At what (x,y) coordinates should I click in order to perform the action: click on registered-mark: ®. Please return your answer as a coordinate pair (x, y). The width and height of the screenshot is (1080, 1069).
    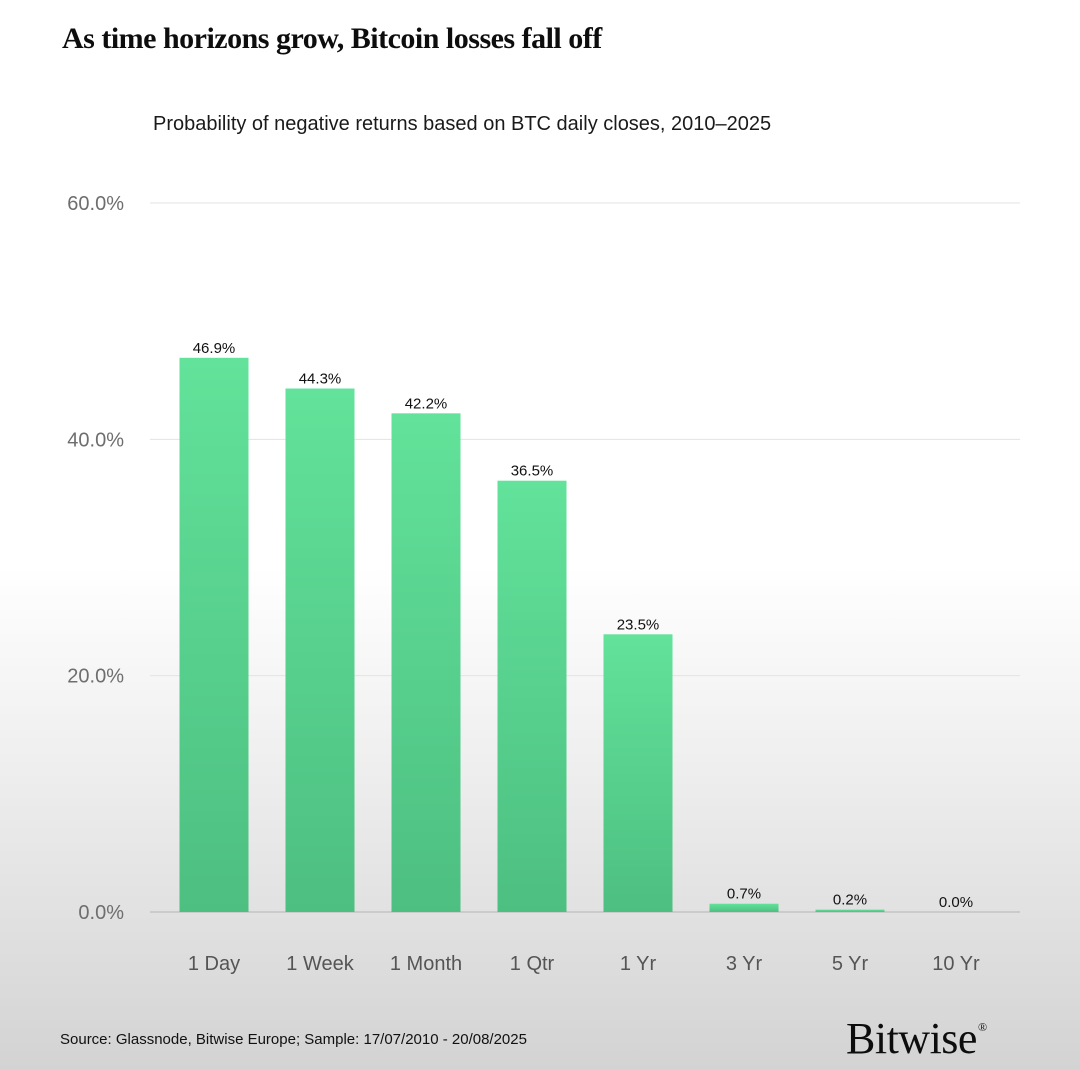
    Looking at the image, I should click on (982, 1027).